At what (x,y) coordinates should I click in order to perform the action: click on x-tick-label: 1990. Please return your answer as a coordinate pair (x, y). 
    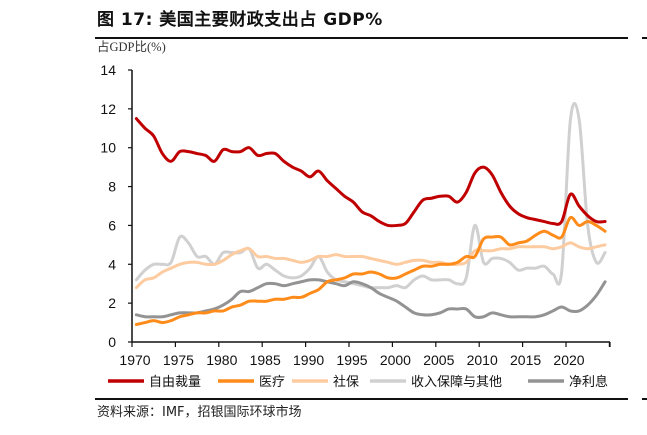
    Looking at the image, I should click on (308, 360).